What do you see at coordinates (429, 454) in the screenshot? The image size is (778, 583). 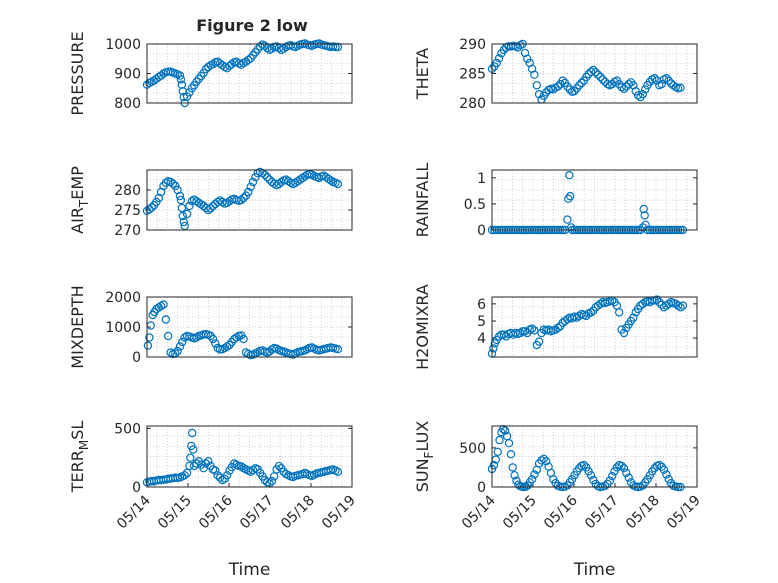 I see `y-axis-label-subscript: F` at bounding box center [429, 454].